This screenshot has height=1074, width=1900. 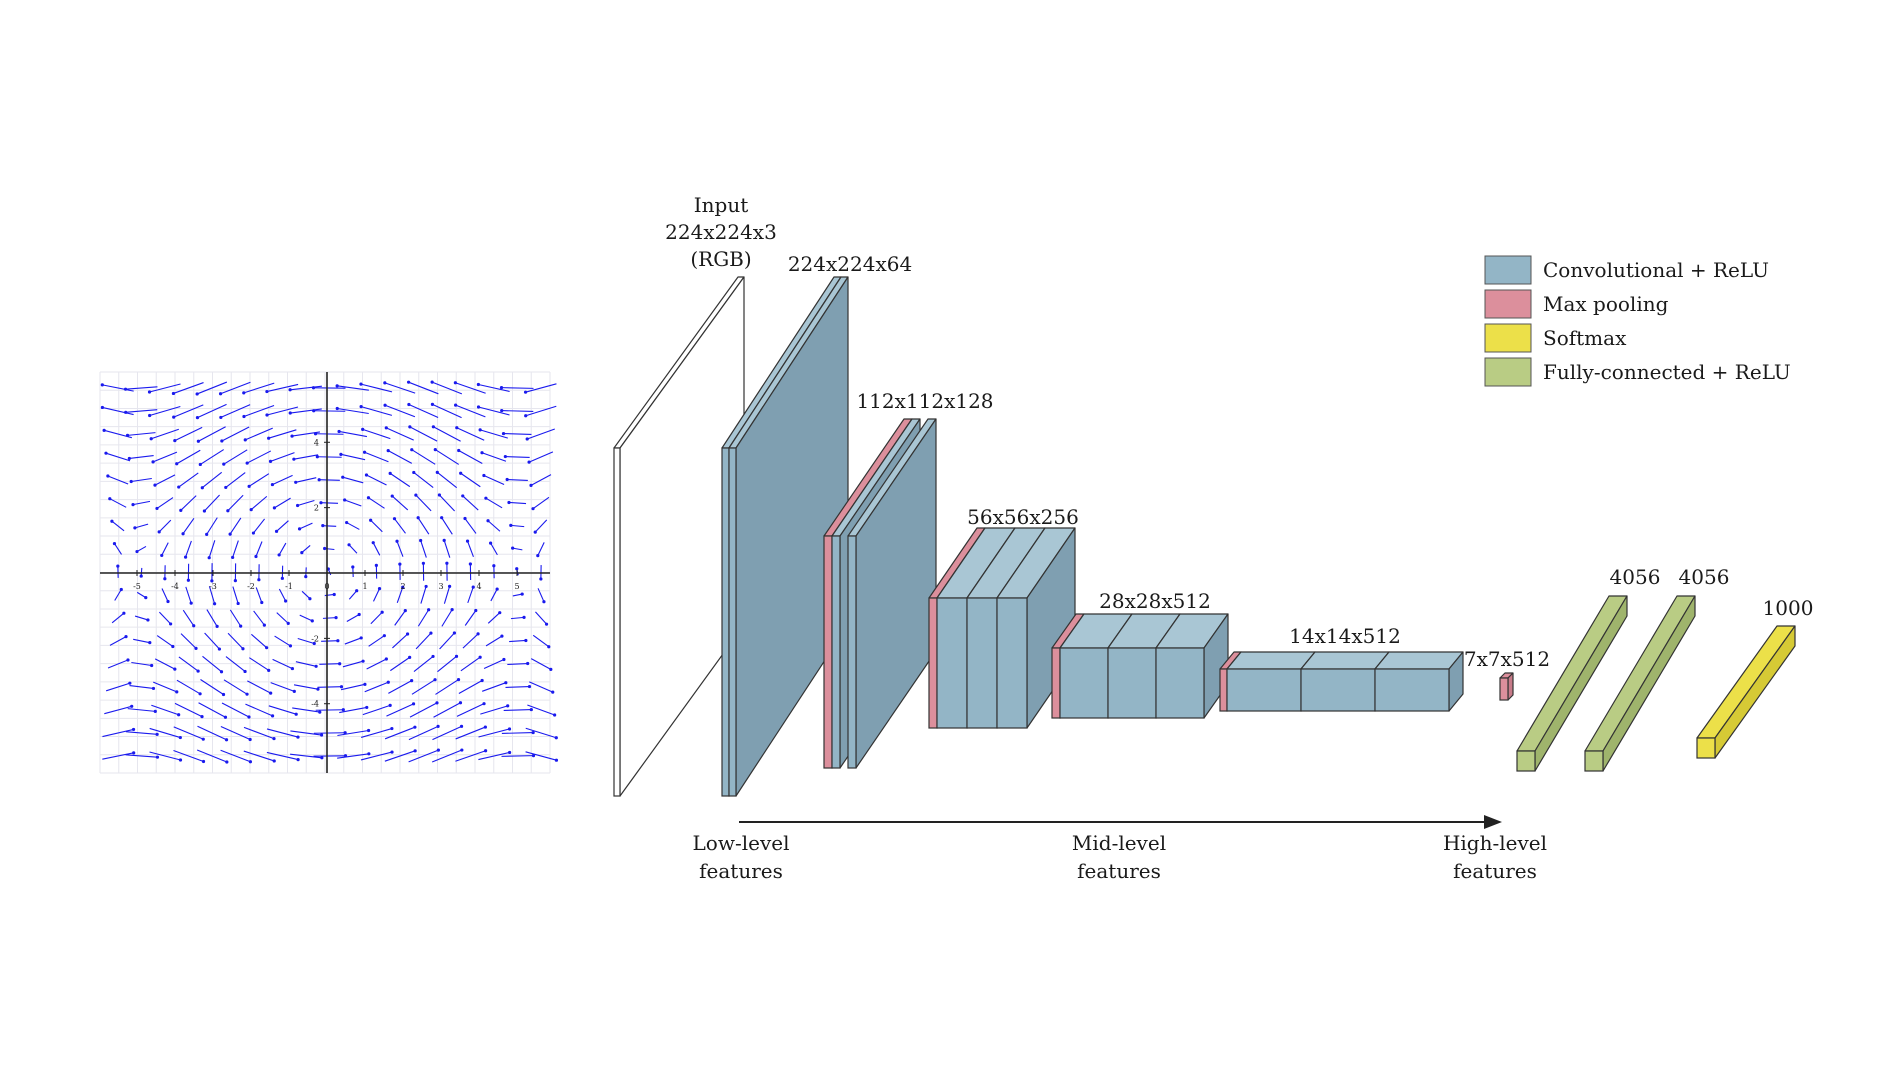 What do you see at coordinates (175, 586) in the screenshot?
I see `x-tick-label: -4` at bounding box center [175, 586].